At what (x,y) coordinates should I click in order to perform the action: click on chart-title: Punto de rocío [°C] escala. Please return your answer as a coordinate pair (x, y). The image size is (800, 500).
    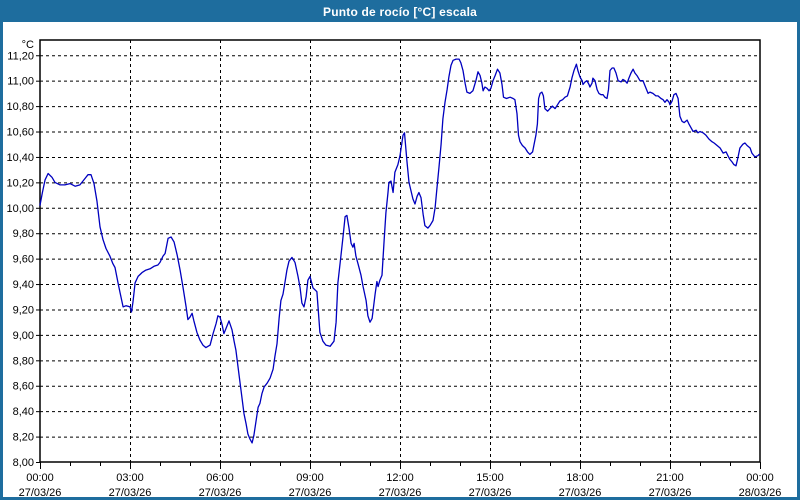
    Looking at the image, I should click on (400, 12).